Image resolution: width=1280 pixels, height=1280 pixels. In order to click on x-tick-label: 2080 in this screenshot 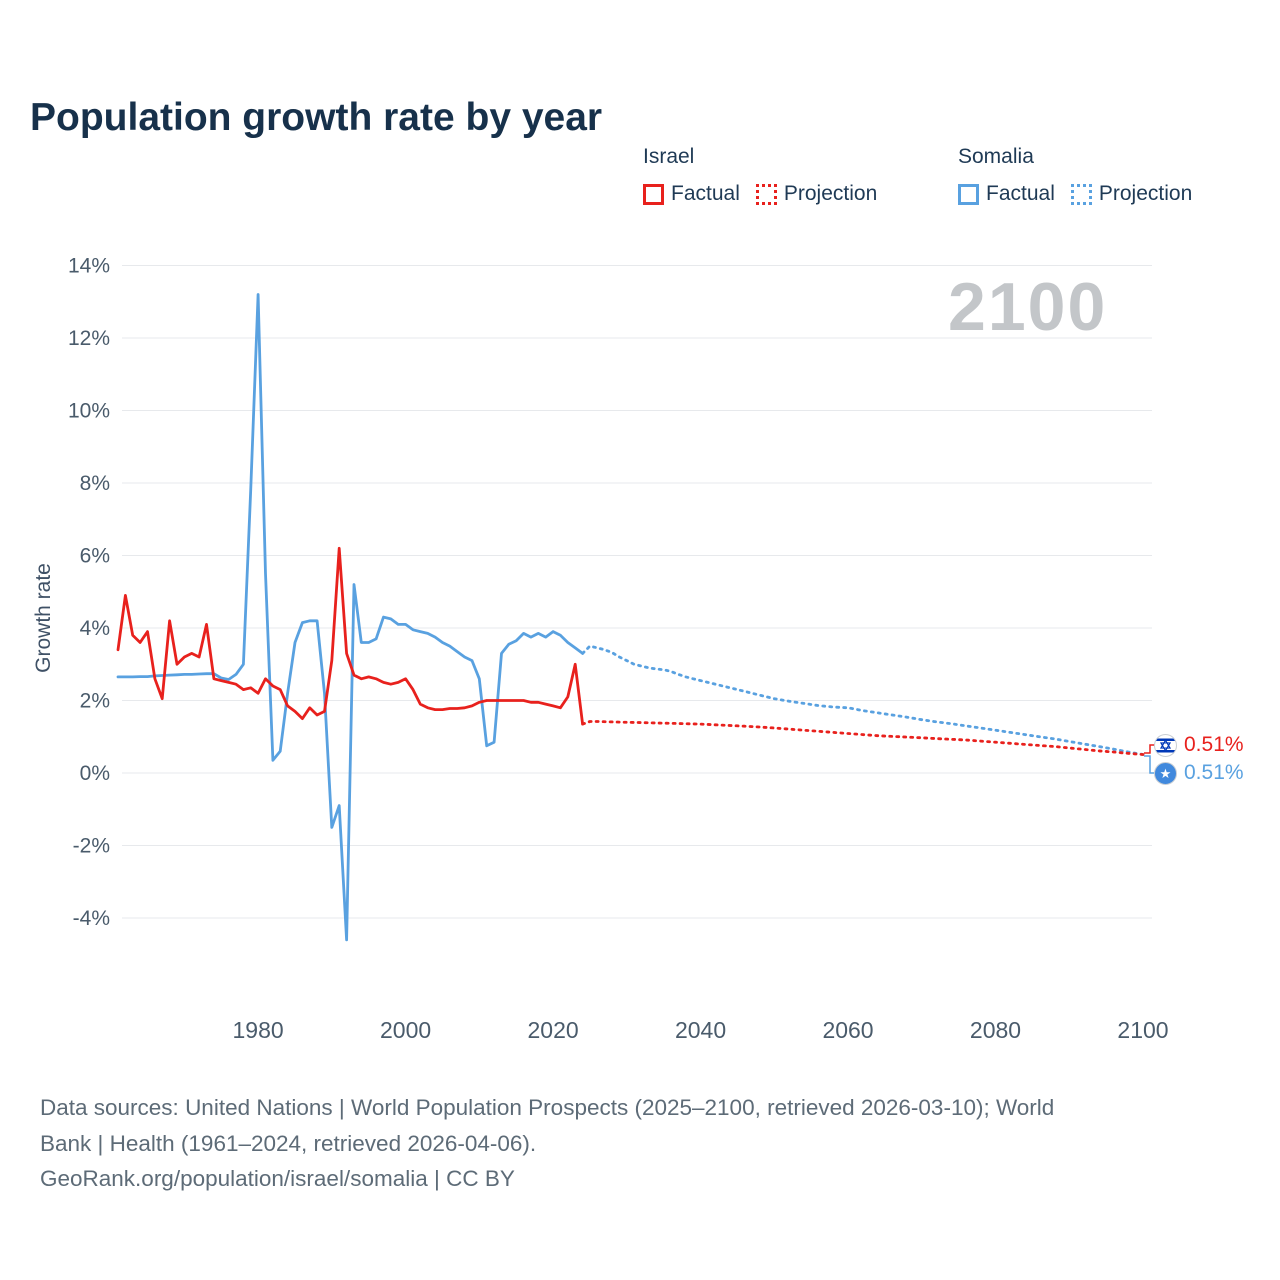, I will do `click(995, 1030)`.